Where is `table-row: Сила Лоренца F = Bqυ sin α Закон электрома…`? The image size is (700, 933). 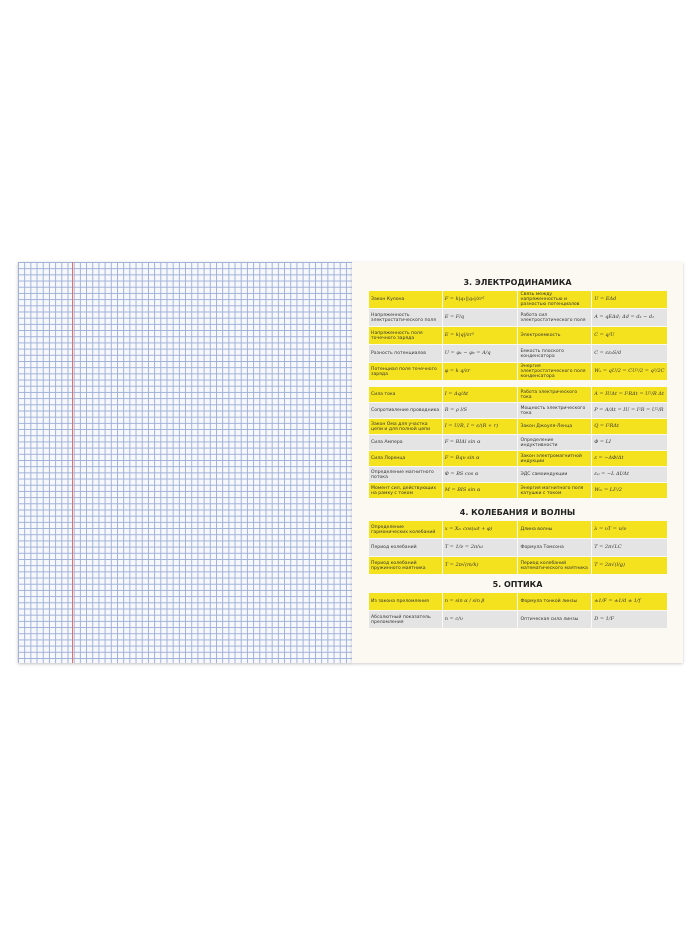 table-row: Сила Лоренца F = Bqυ sin α Закон электрома… is located at coordinates (518, 458).